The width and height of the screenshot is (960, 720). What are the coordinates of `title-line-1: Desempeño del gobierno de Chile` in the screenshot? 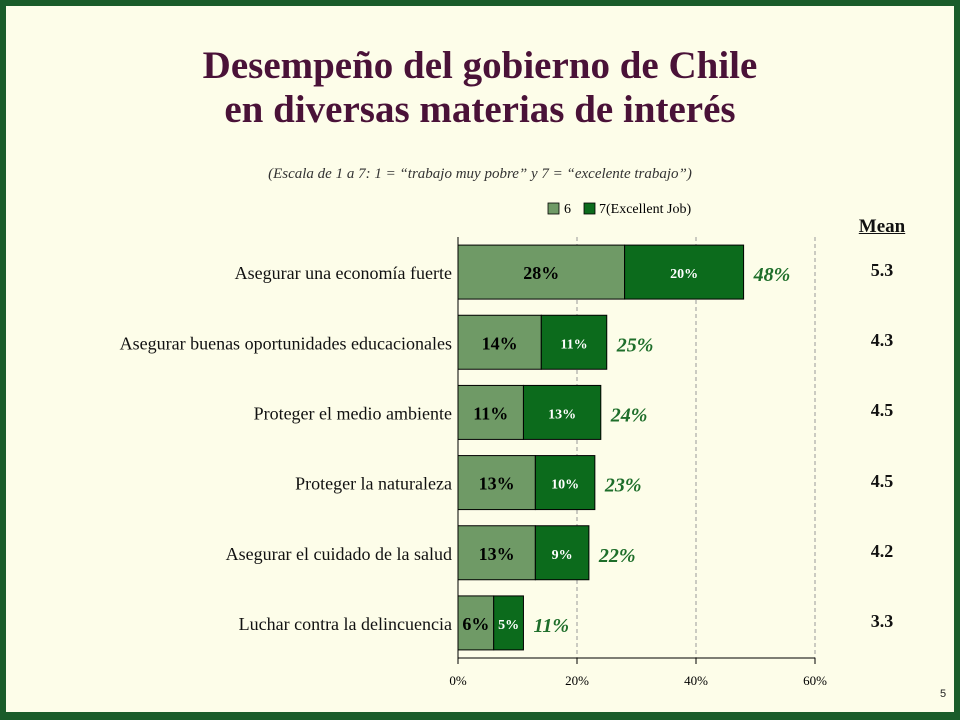 It's located at (480, 65).